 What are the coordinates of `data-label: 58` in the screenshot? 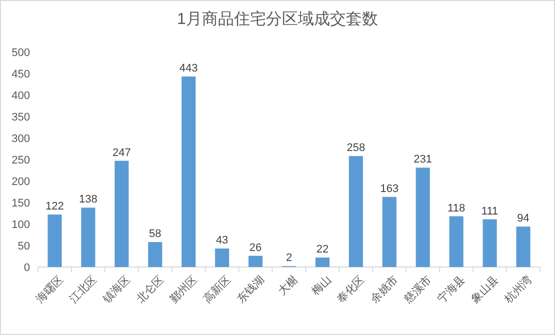 It's located at (155, 234).